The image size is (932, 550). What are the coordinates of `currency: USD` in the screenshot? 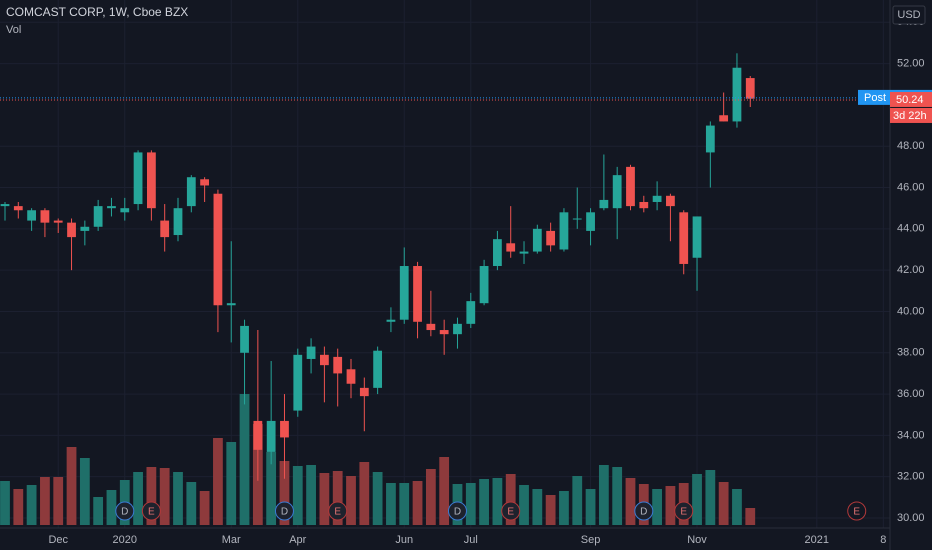 It's located at (908, 15).